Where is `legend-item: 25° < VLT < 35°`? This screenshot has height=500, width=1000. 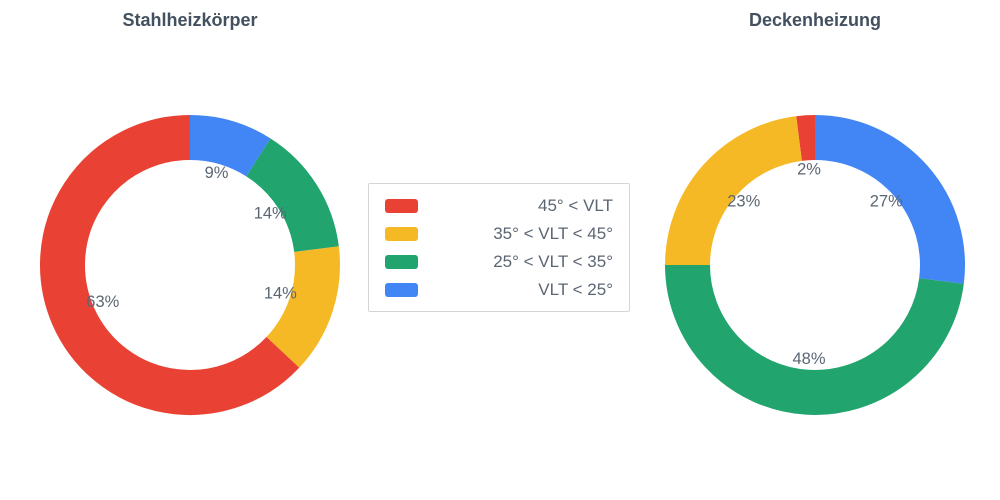
legend-item: 25° < VLT < 35° is located at coordinates (499, 261).